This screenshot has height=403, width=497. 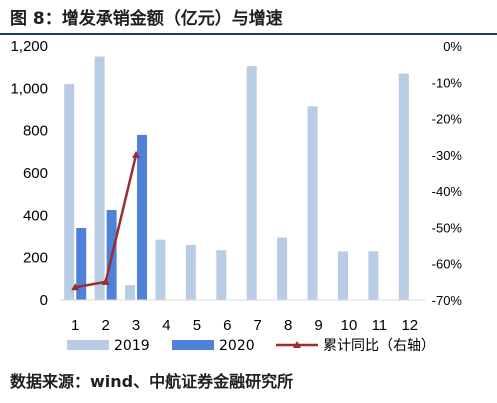 What do you see at coordinates (248, 34) in the screenshot?
I see `title-divider` at bounding box center [248, 34].